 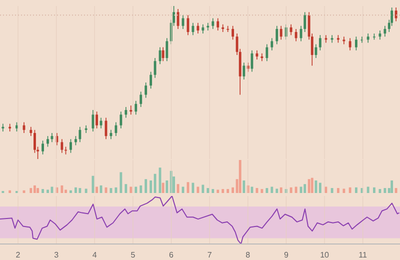 What do you see at coordinates (57, 255) in the screenshot?
I see `x-tick-label: 3` at bounding box center [57, 255].